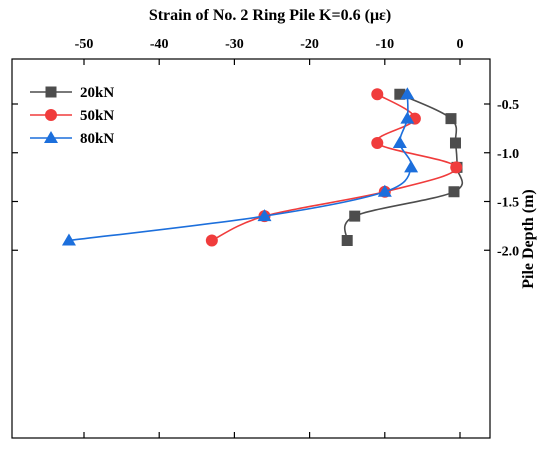 The height and width of the screenshot is (450, 550). I want to click on x-tick-label: -10, so click(384, 44).